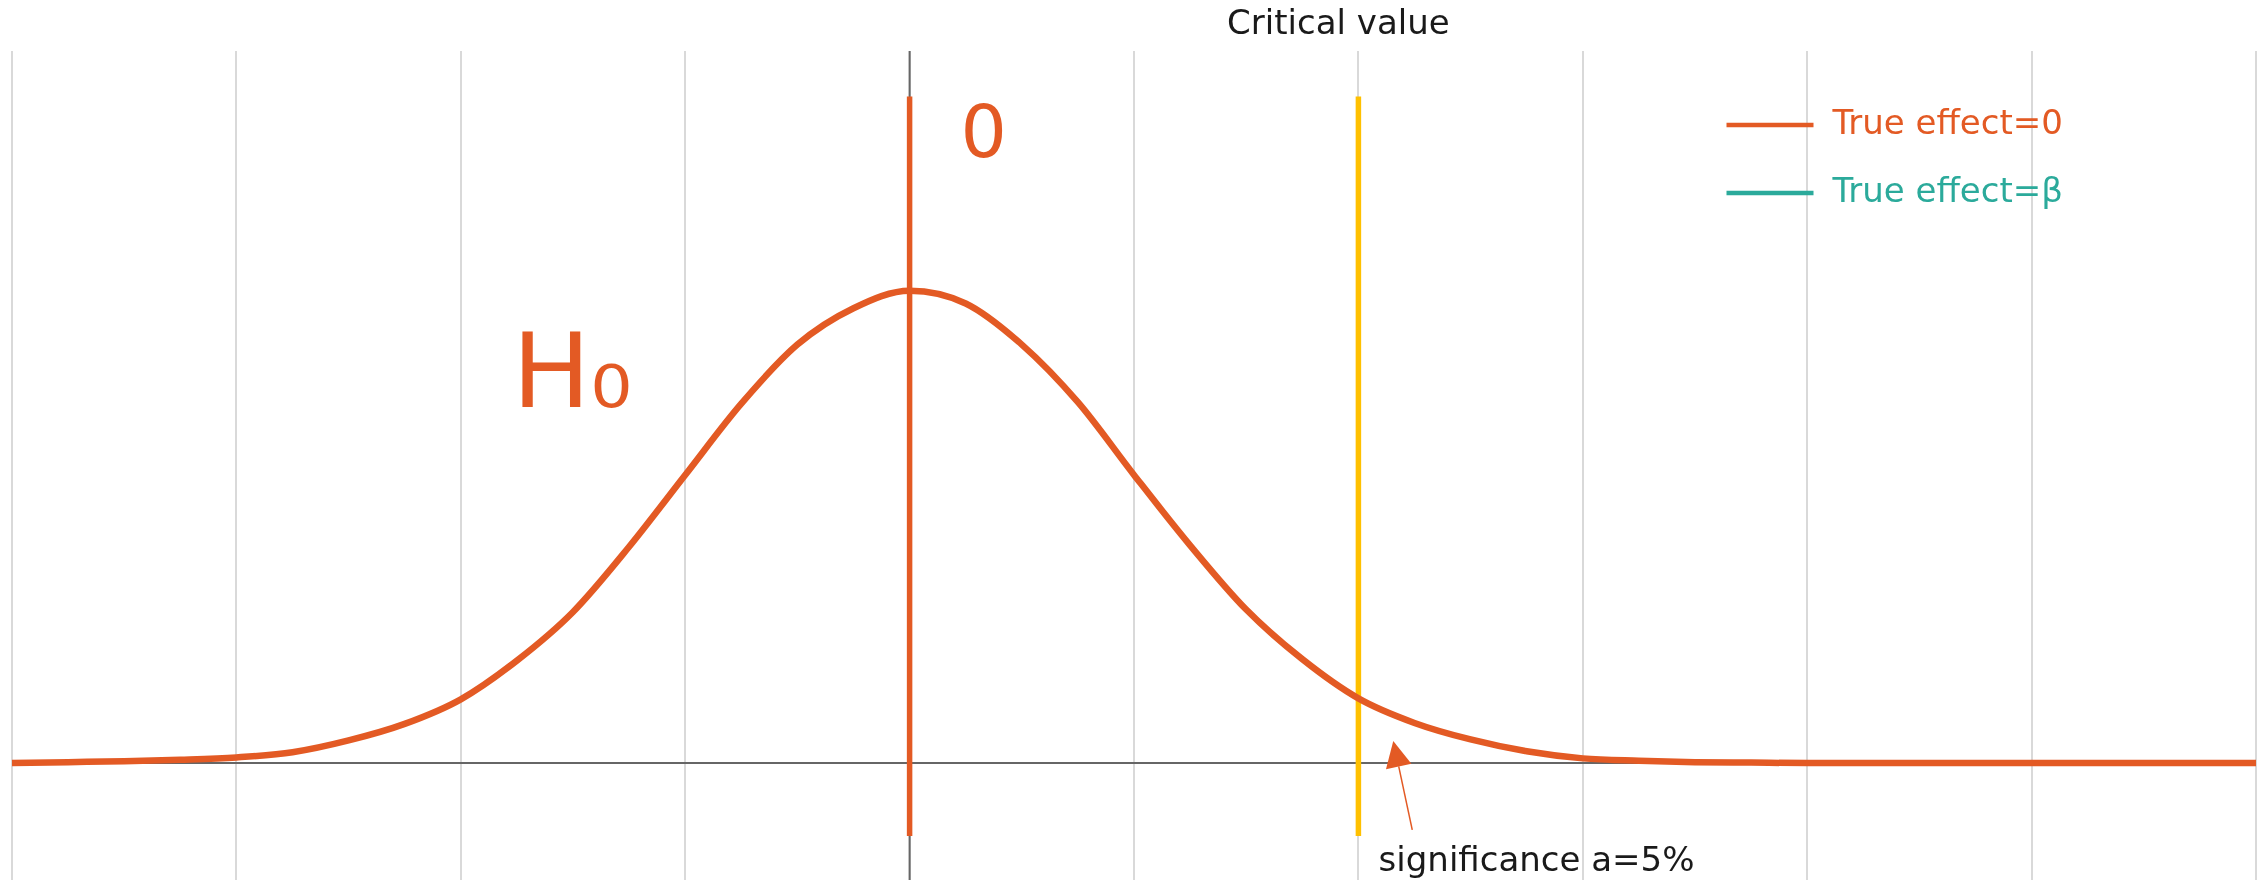 The width and height of the screenshot is (2267, 880). I want to click on legend-label: True effect=0, so click(1947, 121).